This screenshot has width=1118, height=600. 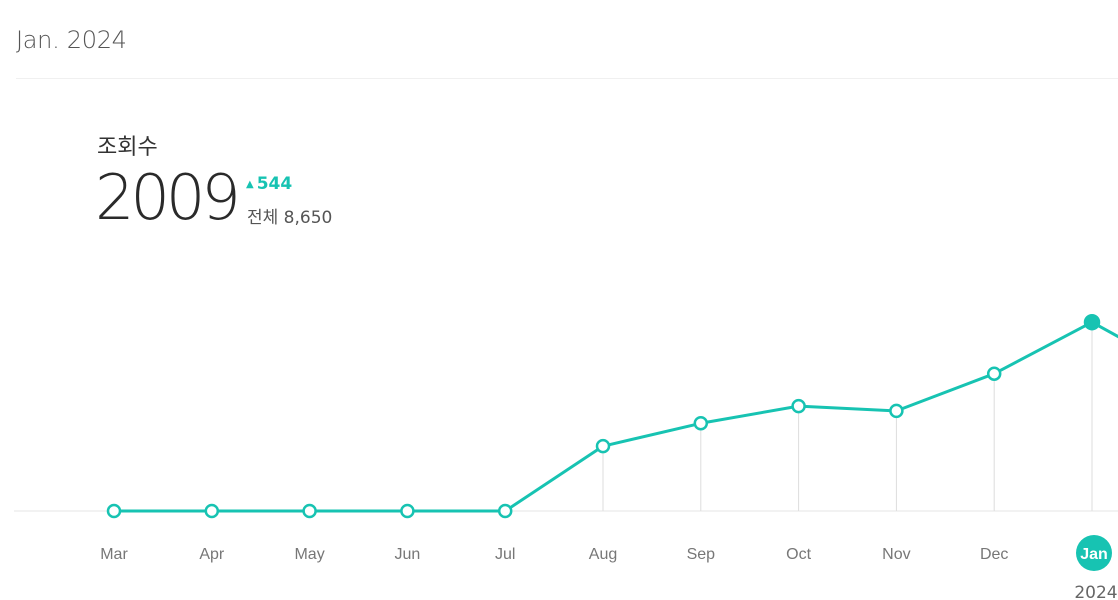 What do you see at coordinates (798, 554) in the screenshot?
I see `x-tick-label-oct: Oct` at bounding box center [798, 554].